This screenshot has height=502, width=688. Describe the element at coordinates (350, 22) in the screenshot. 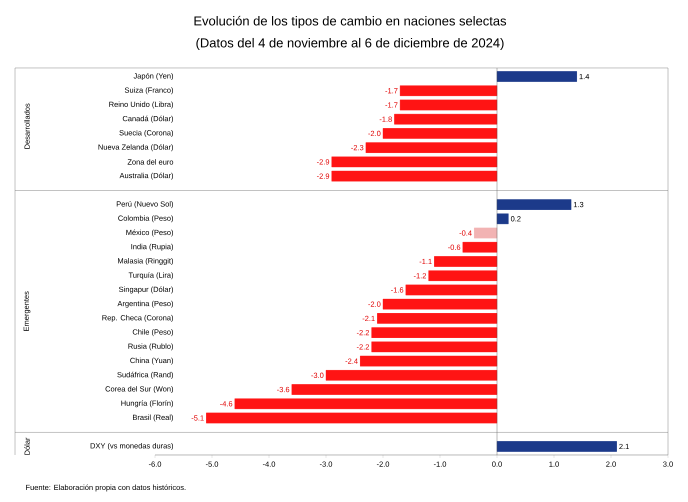

I see `chart-title: Evolución de los tipos de cambio en naciones selectas` at that location.